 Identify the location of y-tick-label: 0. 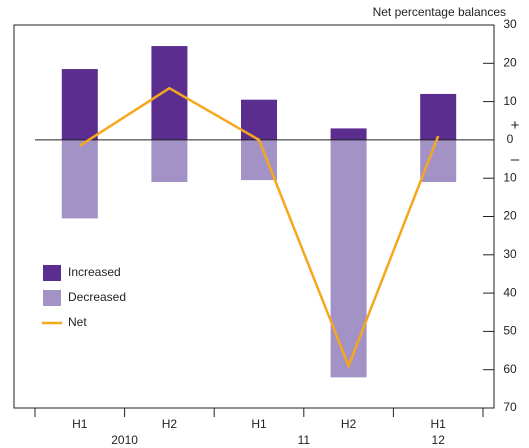
(510, 139).